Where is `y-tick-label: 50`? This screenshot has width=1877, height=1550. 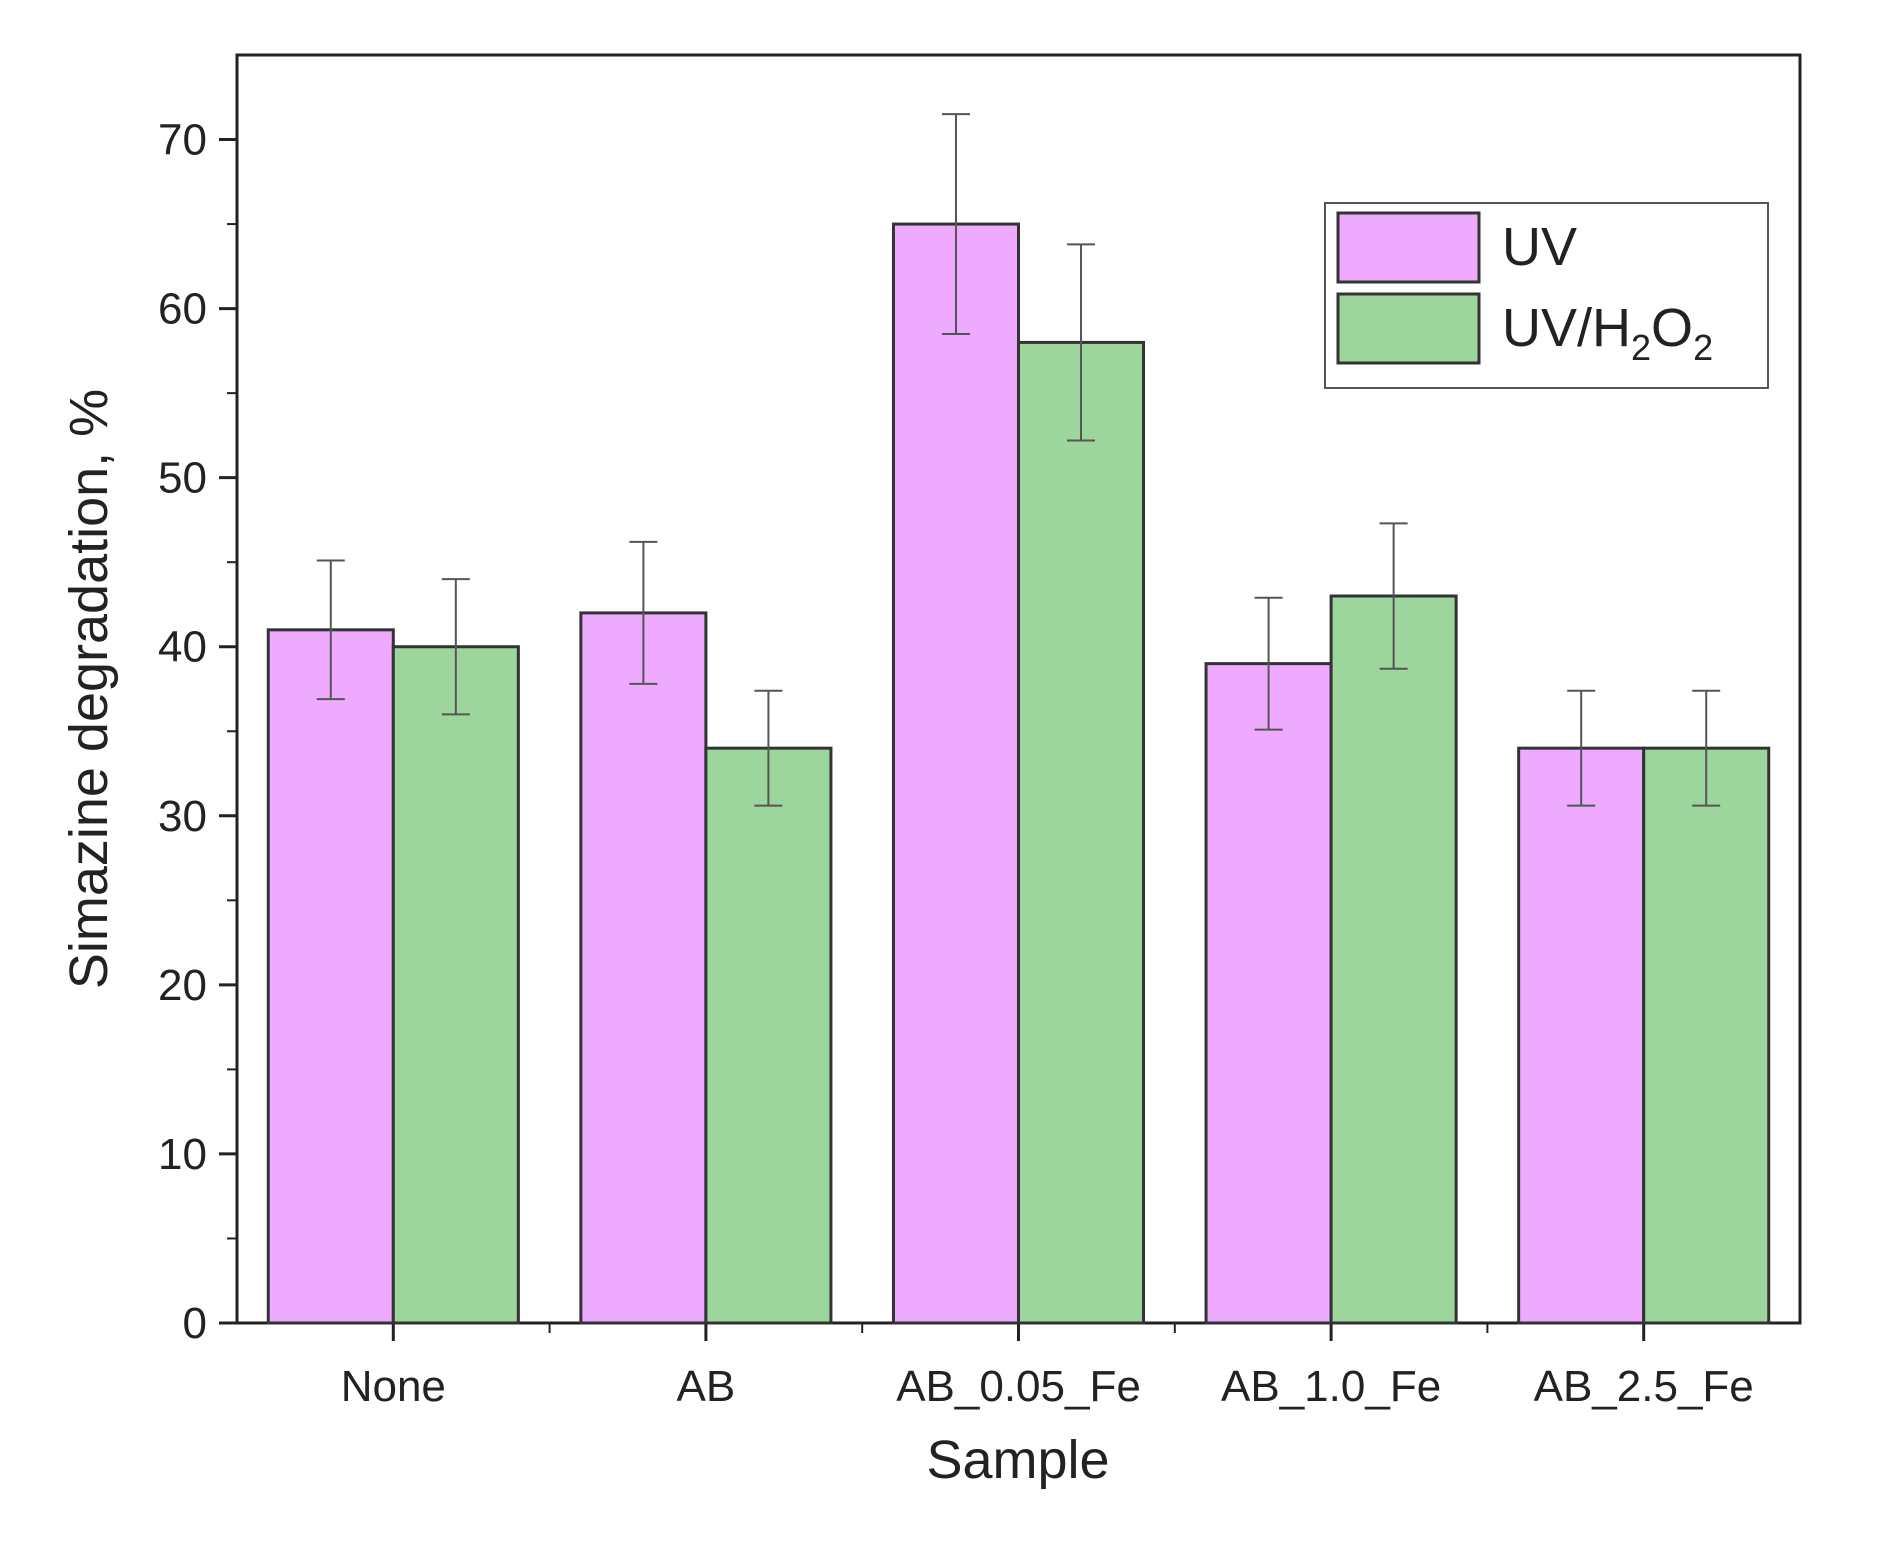
y-tick-label: 50 is located at coordinates (182, 478).